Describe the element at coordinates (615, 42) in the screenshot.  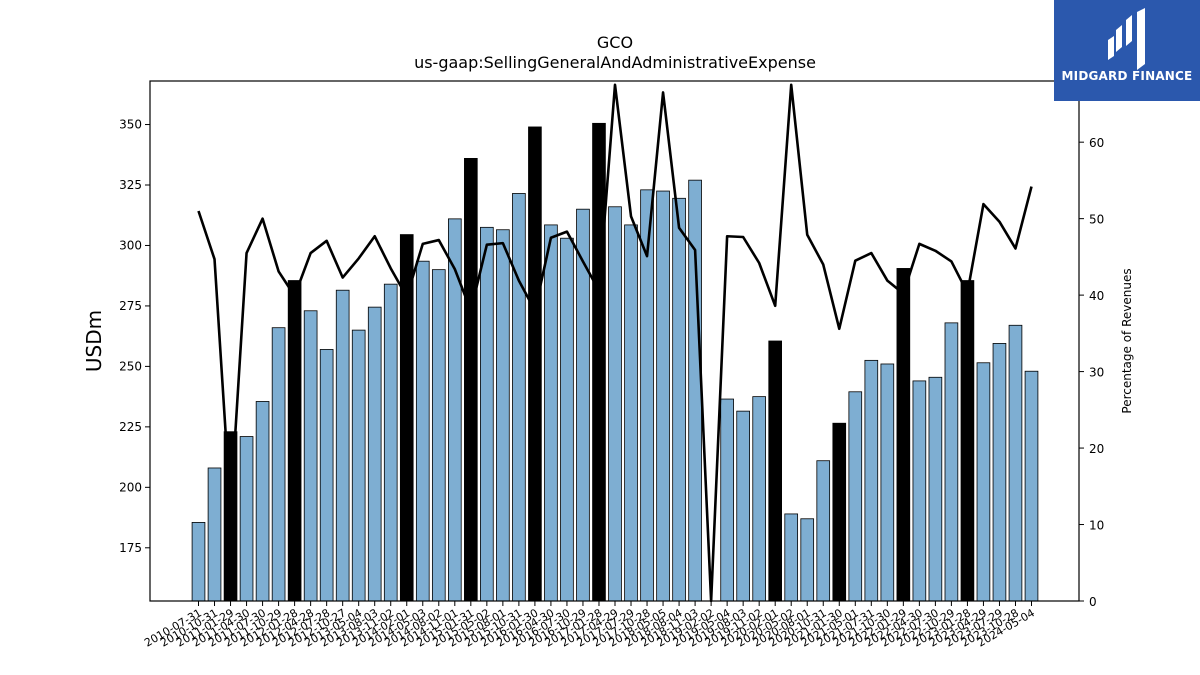
I see `chart-title: GCO` at that location.